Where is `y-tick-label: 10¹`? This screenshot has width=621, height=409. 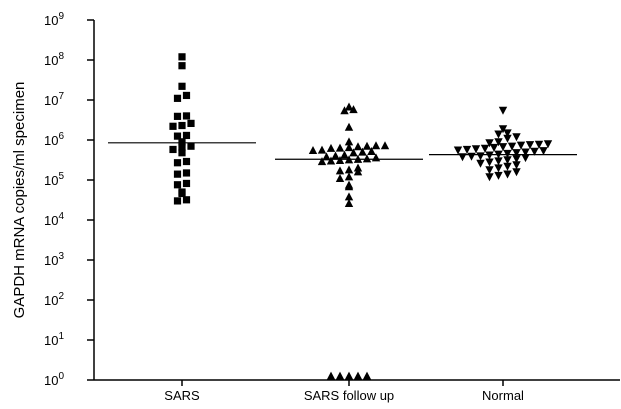 y-tick-label: 10¹ is located at coordinates (54, 339).